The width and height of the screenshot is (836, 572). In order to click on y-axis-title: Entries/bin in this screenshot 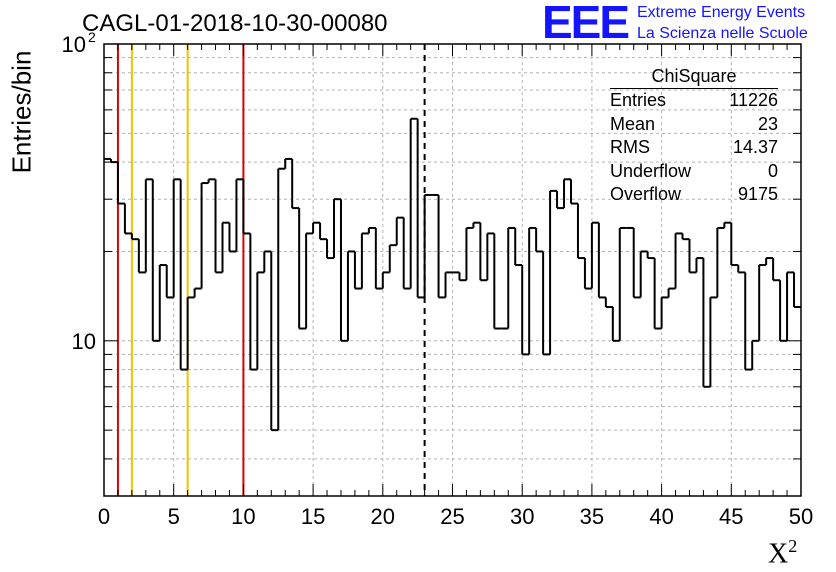, I will do `click(21, 112)`.